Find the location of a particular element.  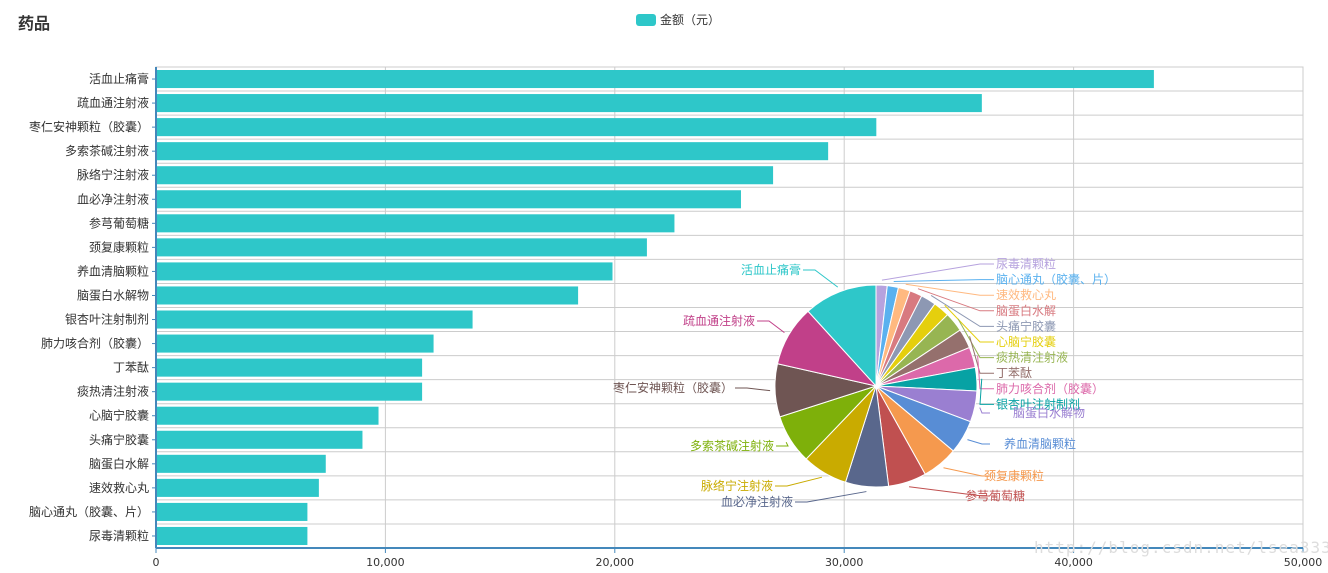

legend-item: 金额（元） is located at coordinates (678, 19).